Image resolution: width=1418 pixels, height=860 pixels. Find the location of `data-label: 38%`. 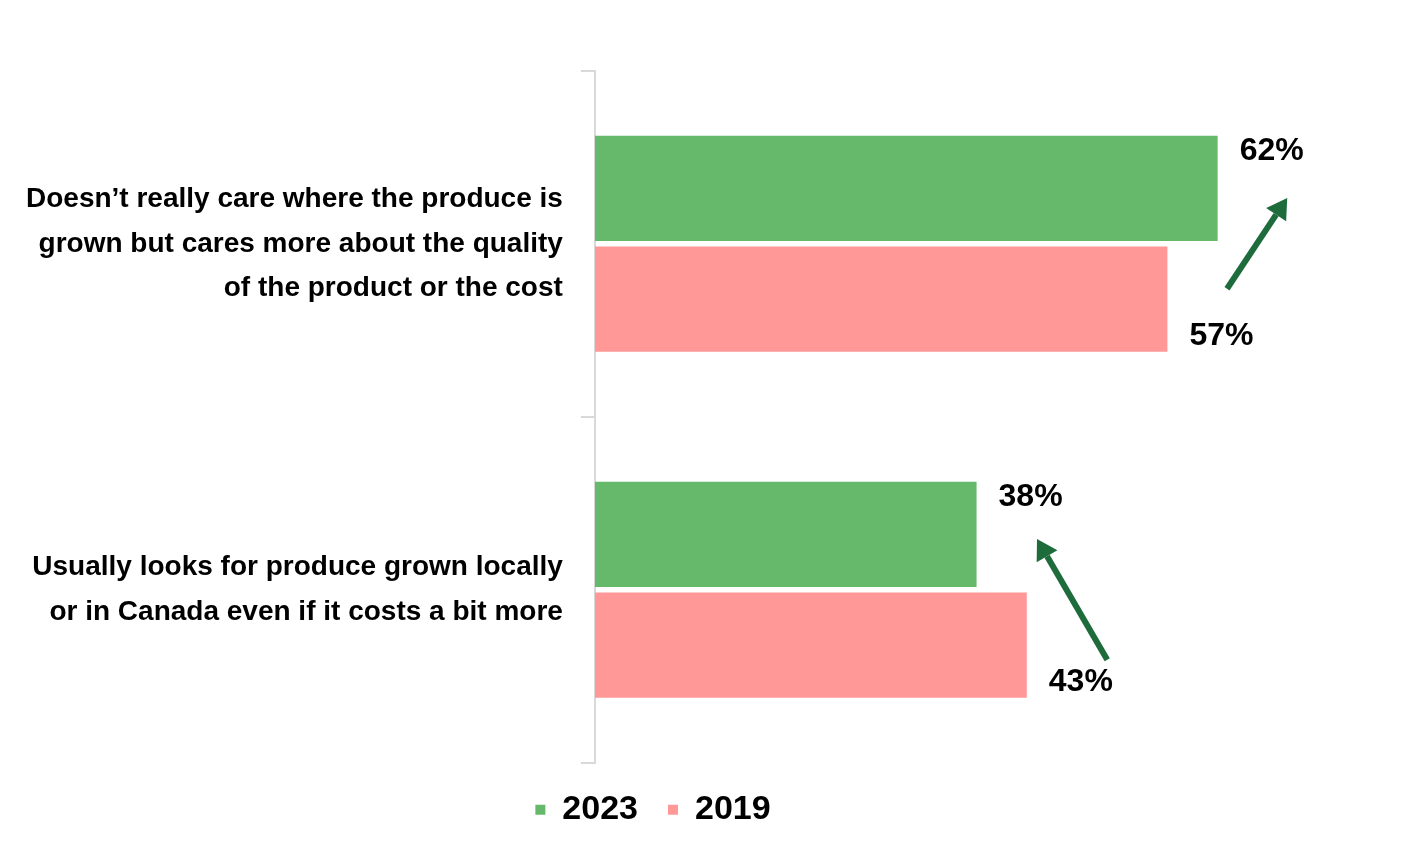

data-label: 38% is located at coordinates (1030, 495).